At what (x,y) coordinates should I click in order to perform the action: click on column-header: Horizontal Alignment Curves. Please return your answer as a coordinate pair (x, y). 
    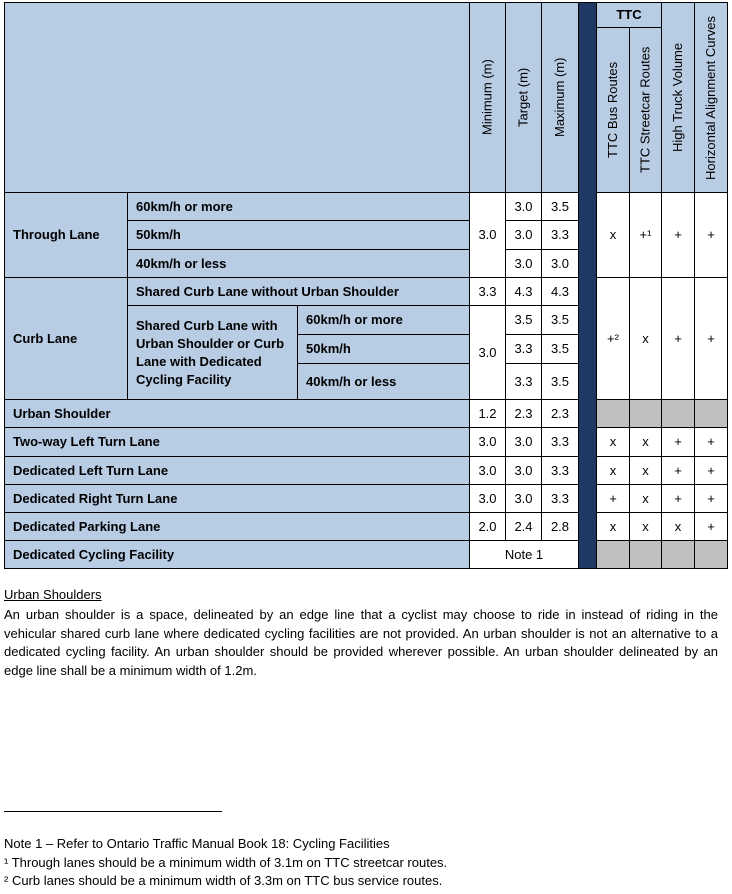
    Looking at the image, I should click on (711, 97).